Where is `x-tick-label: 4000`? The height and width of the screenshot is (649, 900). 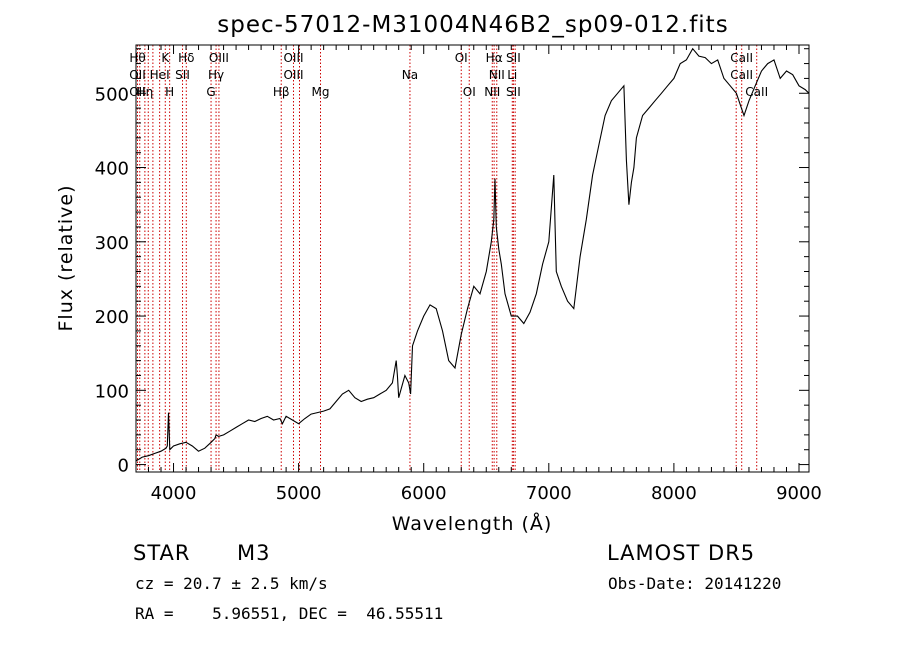
x-tick-label: 4000 is located at coordinates (174, 493).